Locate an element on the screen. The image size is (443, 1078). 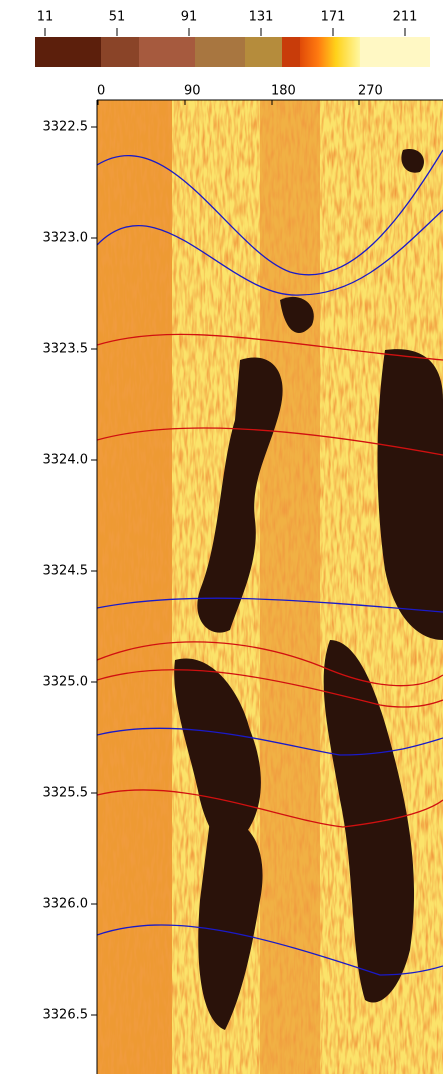
color-scale-label: 11 is located at coordinates (45, 17).